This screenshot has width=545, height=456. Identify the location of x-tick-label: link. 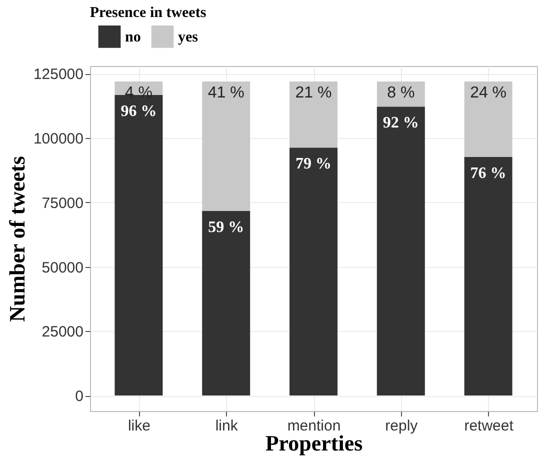
(226, 426).